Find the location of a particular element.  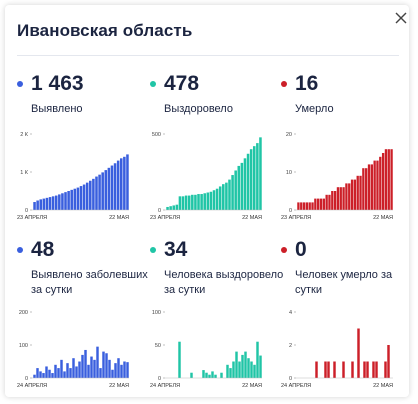

y-tick-label: 2 is located at coordinates (290, 346).